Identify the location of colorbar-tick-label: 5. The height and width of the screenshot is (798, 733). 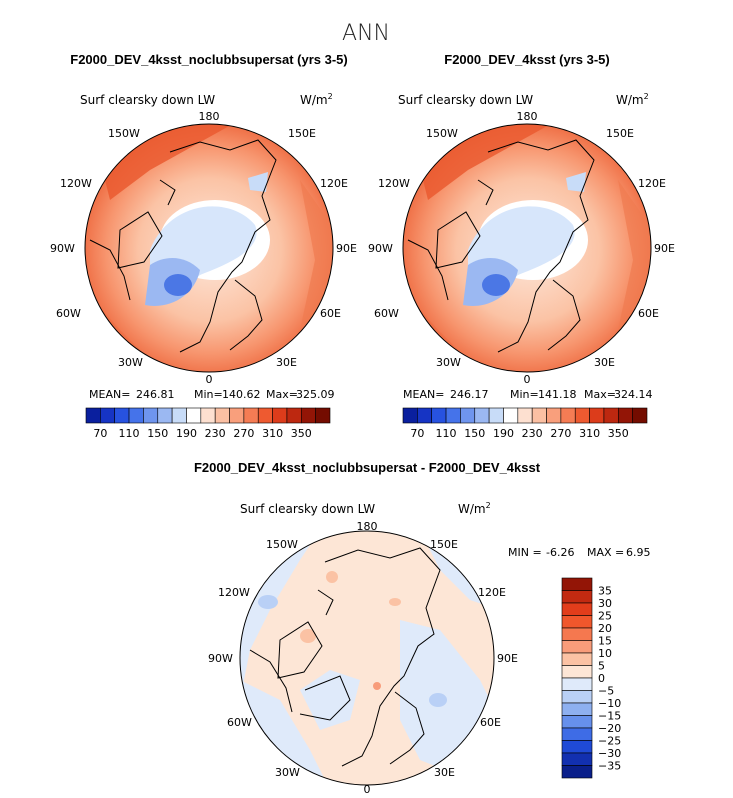
(601, 666).